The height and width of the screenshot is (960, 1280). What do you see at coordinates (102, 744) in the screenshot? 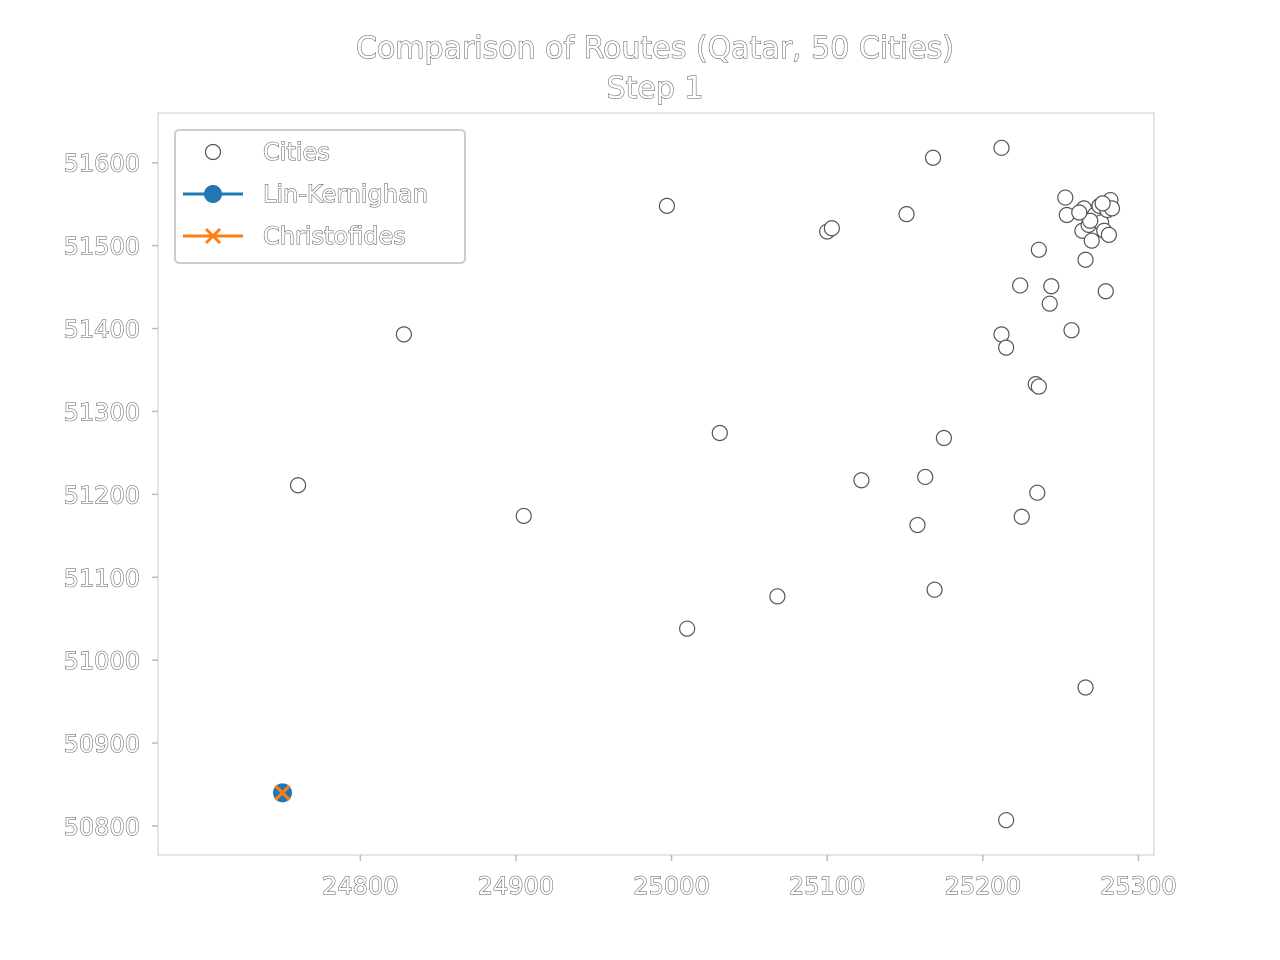
I see `y-tick-label: 50900` at bounding box center [102, 744].